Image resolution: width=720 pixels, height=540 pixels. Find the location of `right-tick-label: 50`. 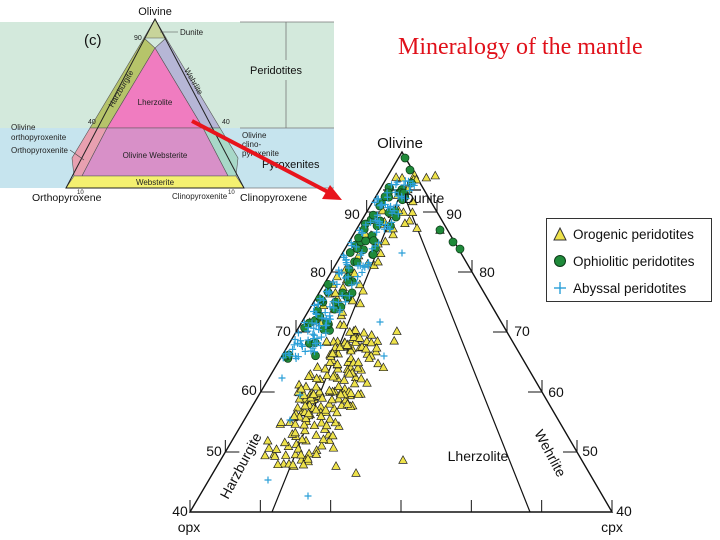

right-tick-label: 50 is located at coordinates (590, 451).